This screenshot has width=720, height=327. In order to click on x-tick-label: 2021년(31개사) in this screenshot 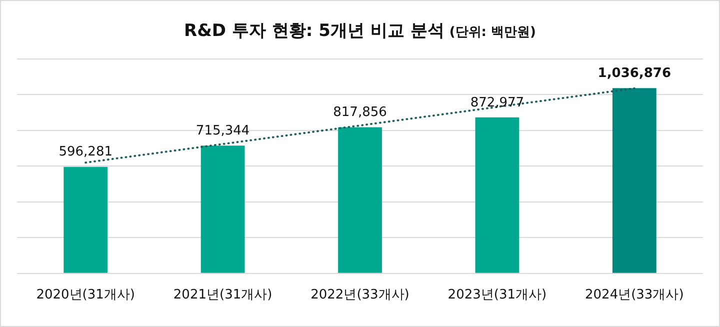, I will do `click(222, 295)`.